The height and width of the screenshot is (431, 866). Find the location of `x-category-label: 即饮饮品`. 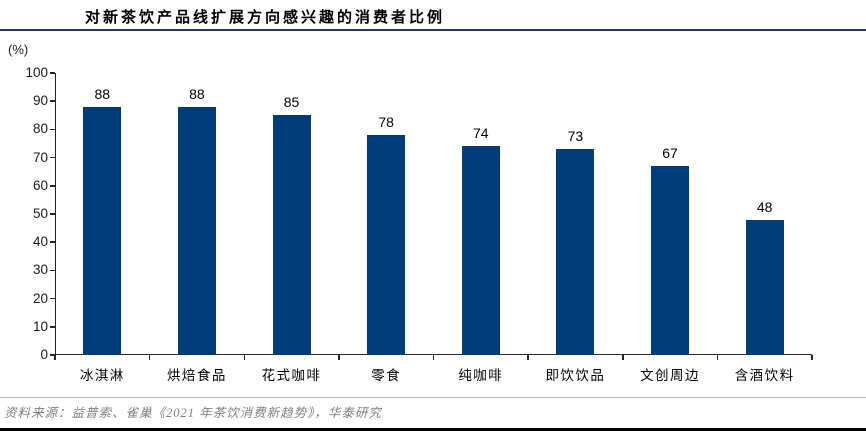

x-category-label: 即饮饮品 is located at coordinates (575, 375).